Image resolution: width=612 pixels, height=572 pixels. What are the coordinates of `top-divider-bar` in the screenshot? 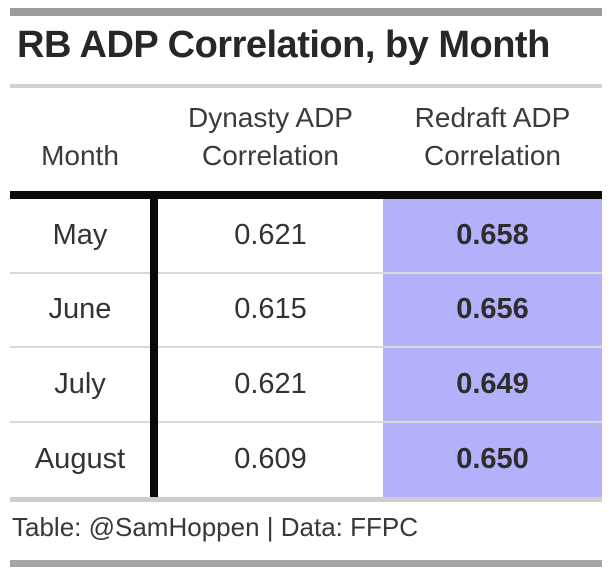 It's located at (306, 12).